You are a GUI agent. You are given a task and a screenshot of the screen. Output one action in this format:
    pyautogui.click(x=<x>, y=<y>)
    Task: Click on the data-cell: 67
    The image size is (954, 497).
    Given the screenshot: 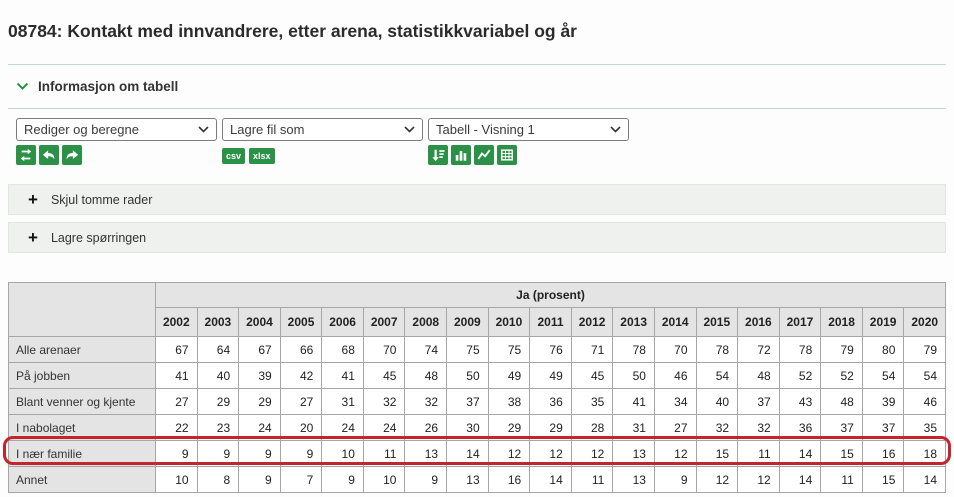 What is the action you would take?
    pyautogui.click(x=176, y=349)
    